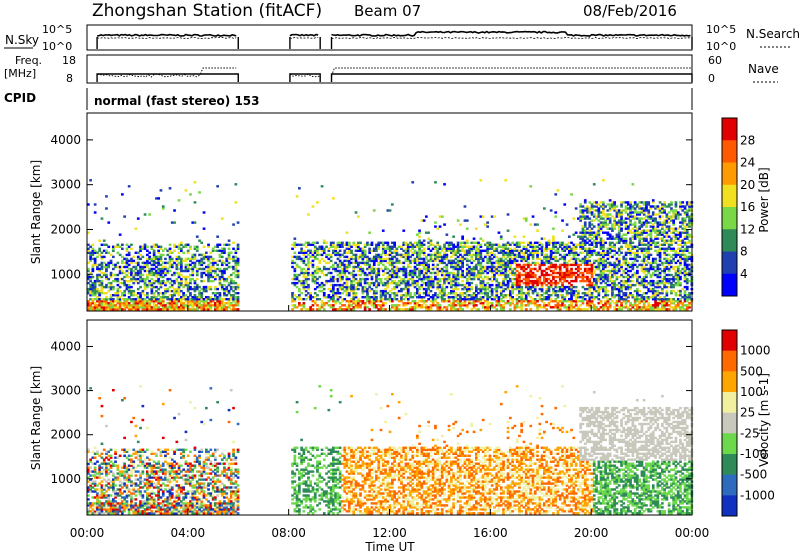 The height and width of the screenshot is (554, 800). What do you see at coordinates (721, 29) in the screenshot?
I see `noise-tick-right-top: 10^5` at bounding box center [721, 29].